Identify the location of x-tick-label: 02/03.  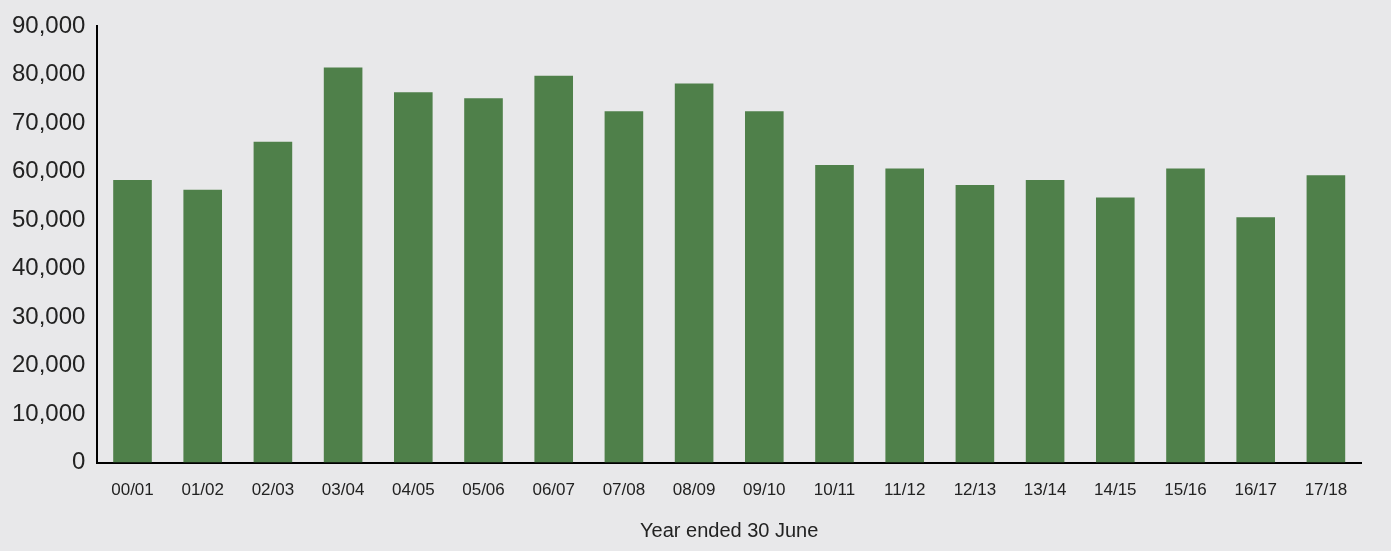
(273, 490).